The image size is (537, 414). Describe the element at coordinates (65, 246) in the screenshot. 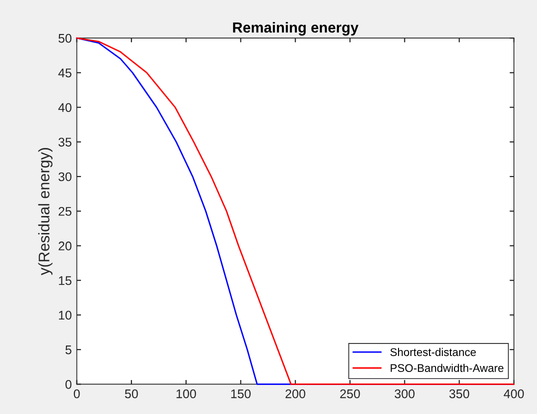

I see `y-tick-label: 20` at that location.